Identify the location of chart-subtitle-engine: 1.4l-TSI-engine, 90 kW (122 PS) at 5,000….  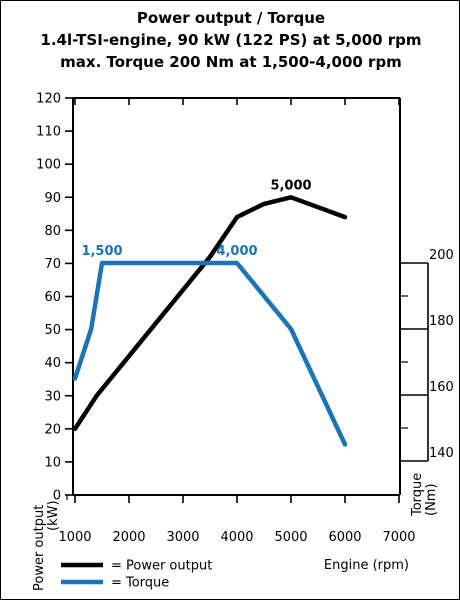
(231, 40).